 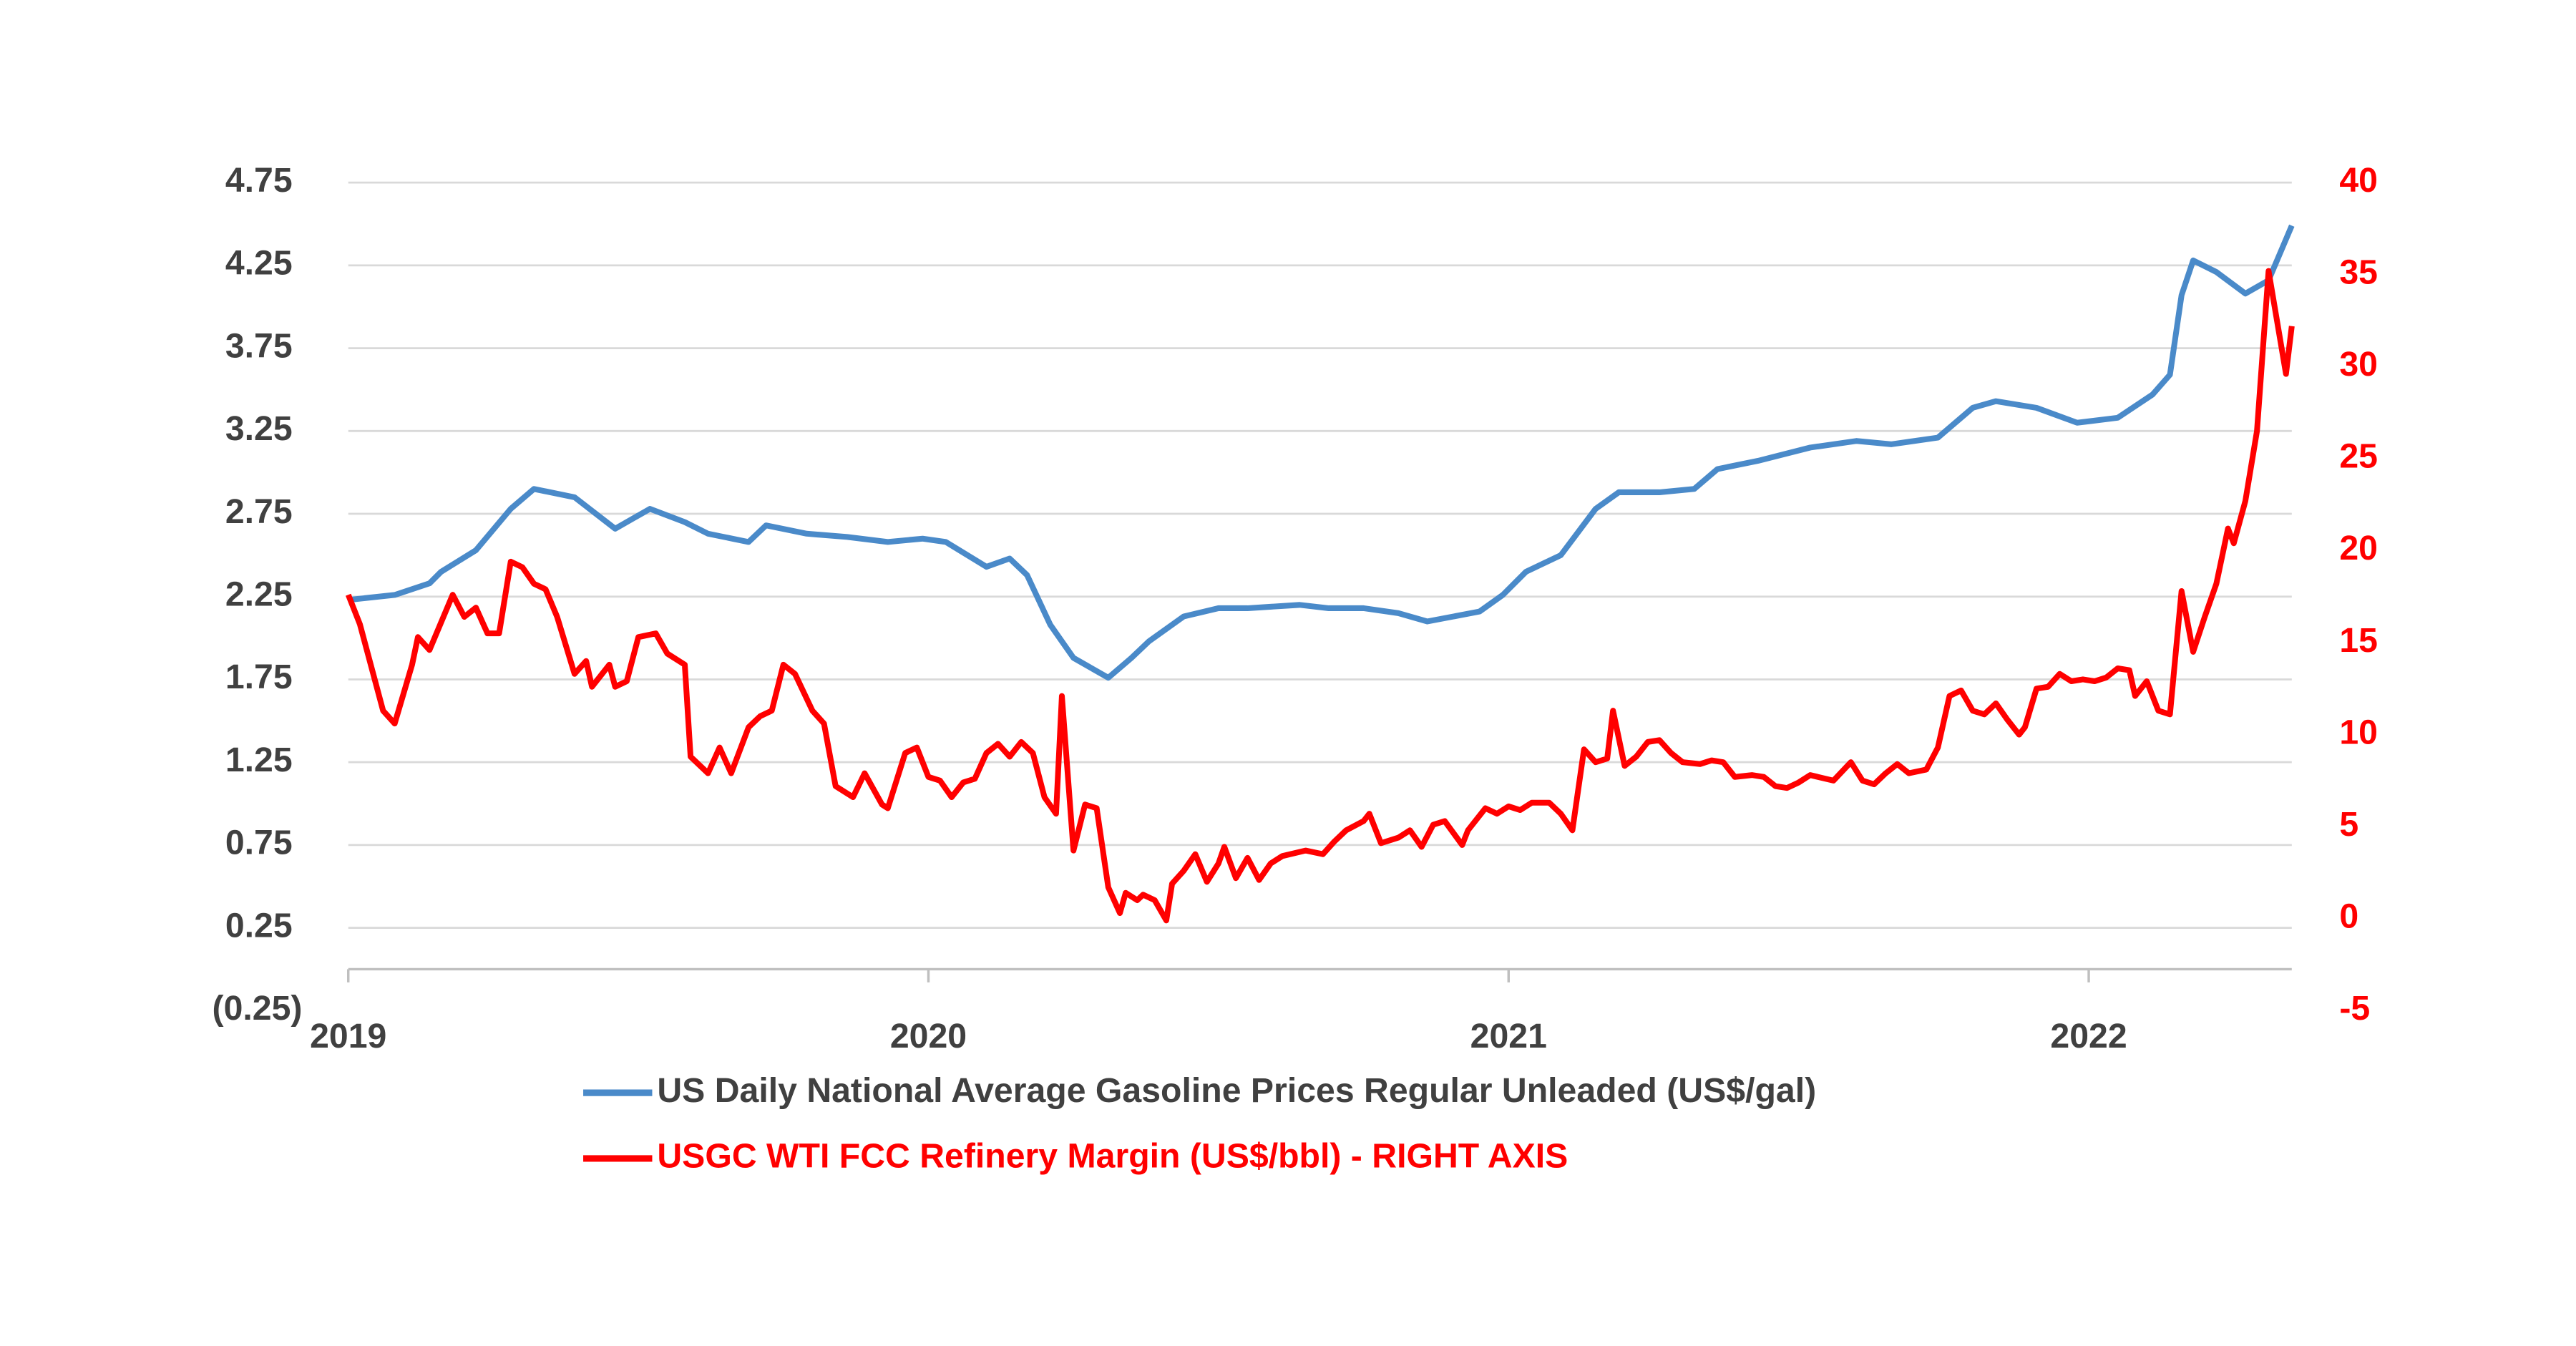 What do you see at coordinates (259, 180) in the screenshot?
I see `y-tick-label: 4.75` at bounding box center [259, 180].